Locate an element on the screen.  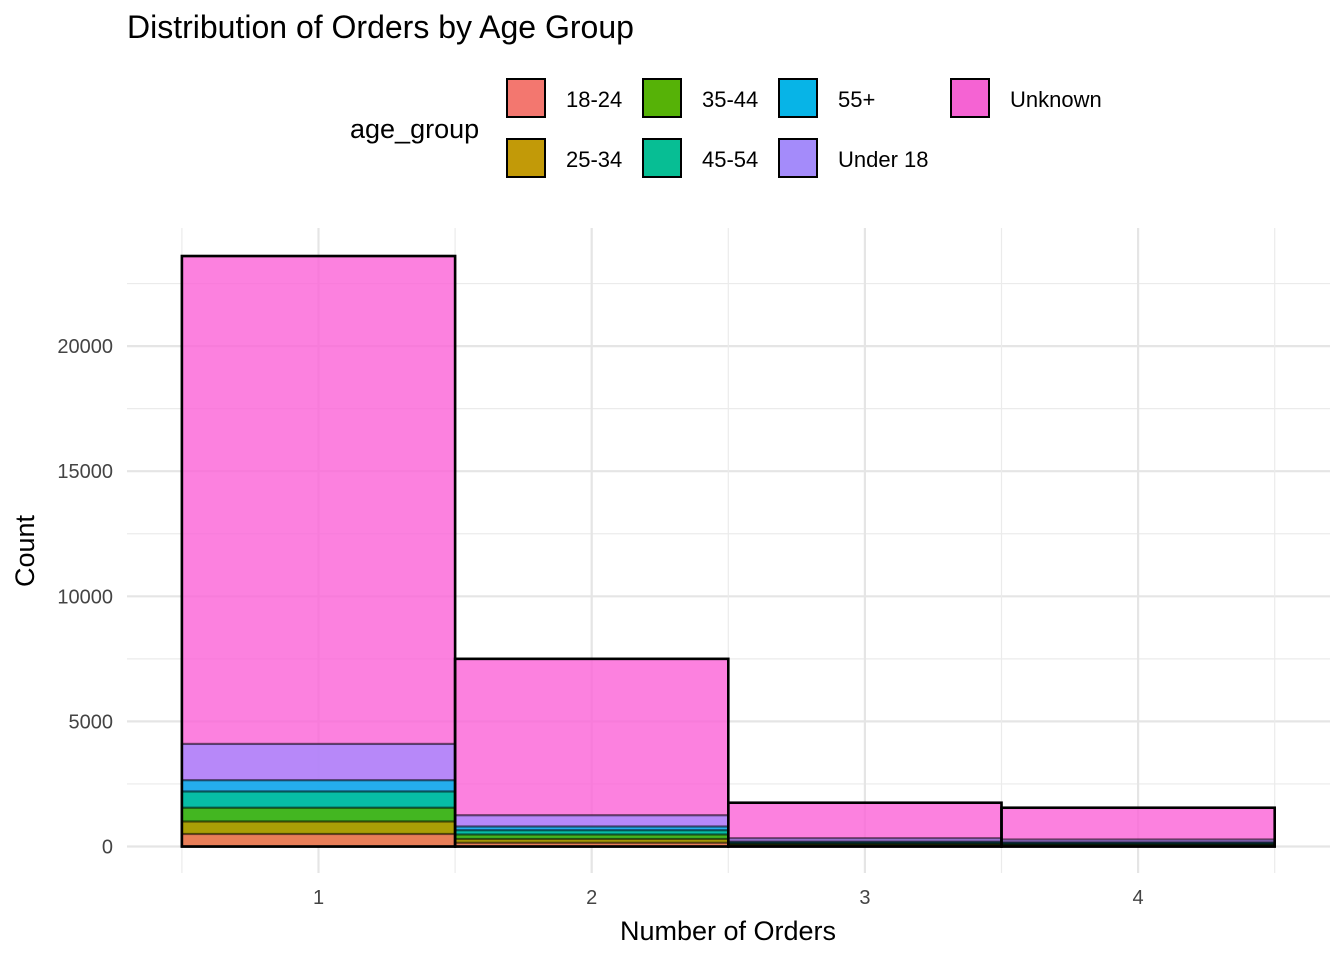
legend-label: Unknown is located at coordinates (1056, 99).